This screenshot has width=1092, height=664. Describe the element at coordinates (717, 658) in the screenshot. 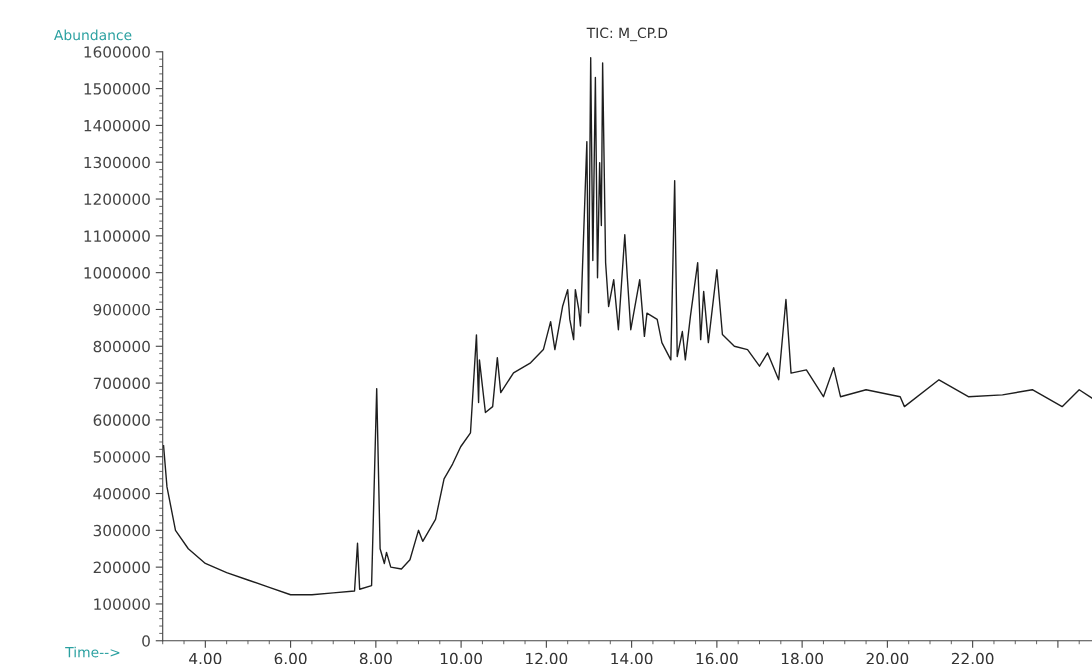

I see `x-tick-label: 16.00` at that location.